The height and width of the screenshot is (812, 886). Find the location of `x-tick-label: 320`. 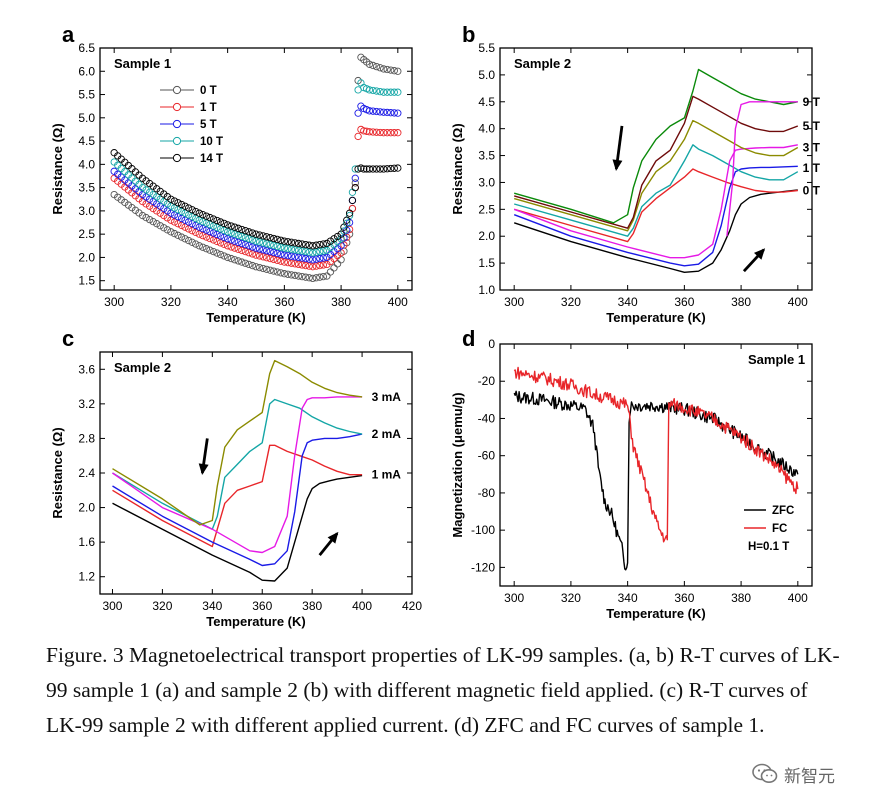

x-tick-label: 320 is located at coordinates (571, 598).